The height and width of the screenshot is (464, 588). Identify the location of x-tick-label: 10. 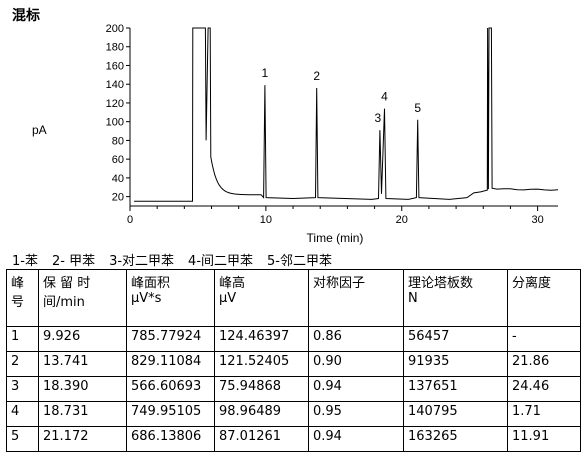
(266, 220).